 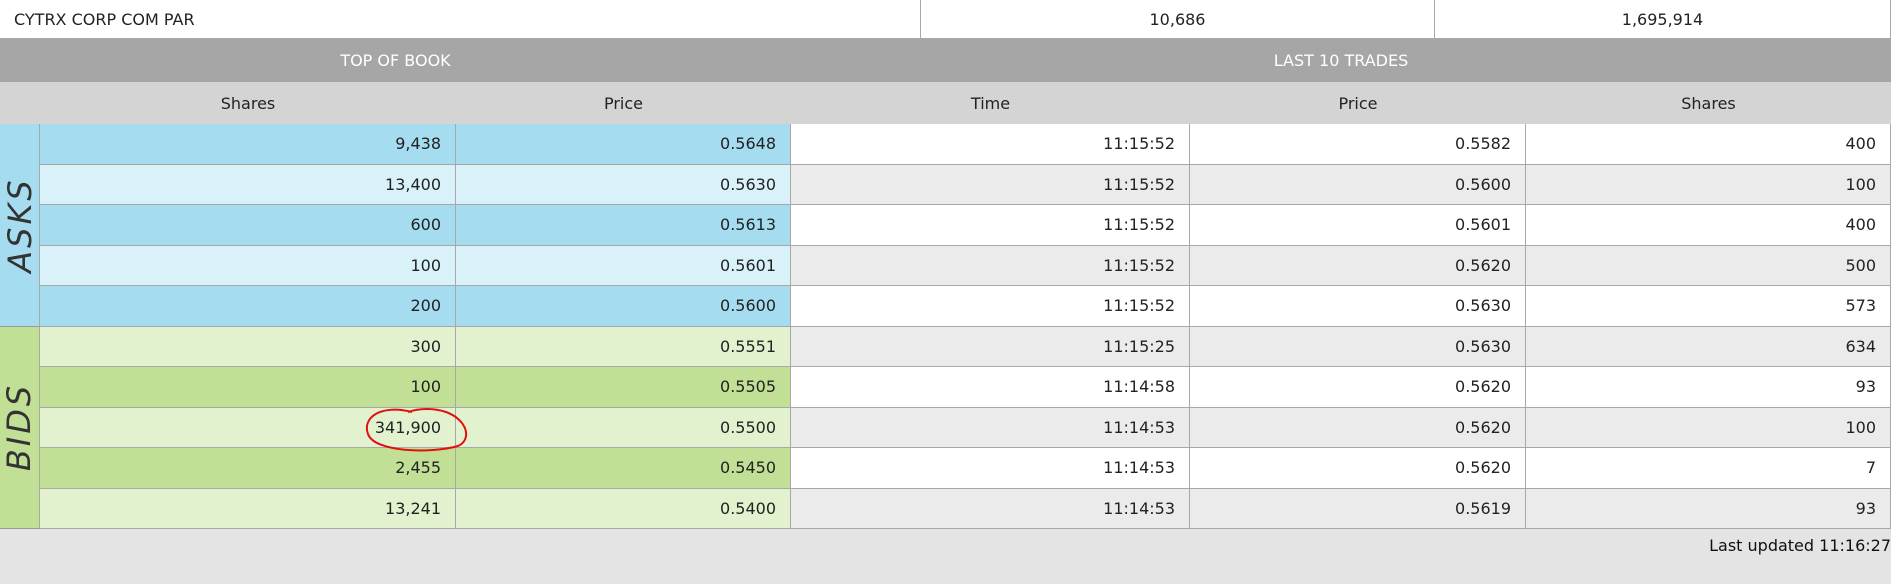 I want to click on book-cell: 0.5630, so click(x=623, y=184).